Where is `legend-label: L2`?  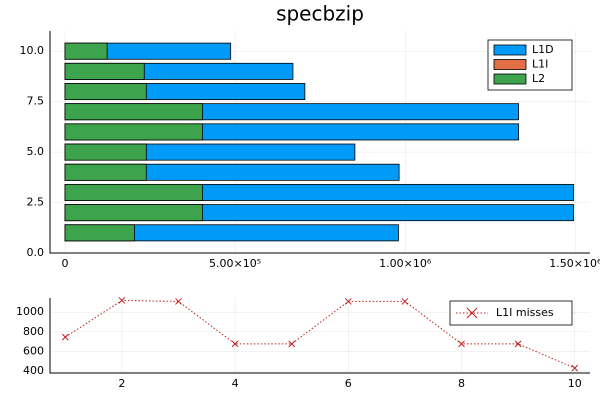
legend-label: L2 is located at coordinates (538, 78).